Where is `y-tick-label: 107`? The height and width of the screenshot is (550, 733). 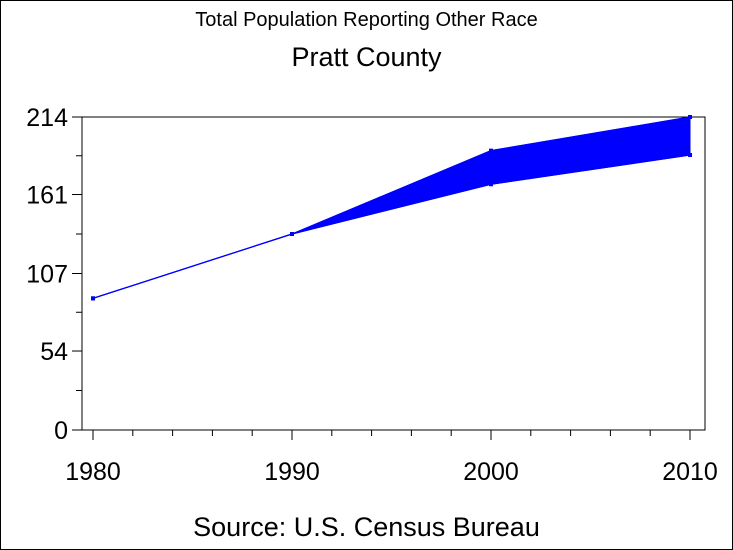 y-tick-label: 107 is located at coordinates (47, 275).